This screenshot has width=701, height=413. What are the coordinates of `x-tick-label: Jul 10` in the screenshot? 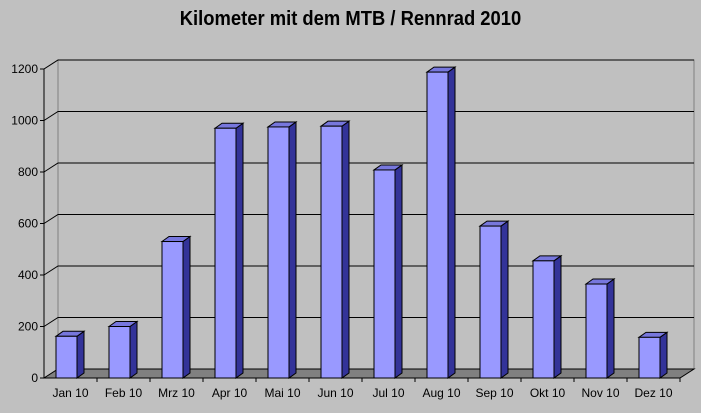 It's located at (388, 393).